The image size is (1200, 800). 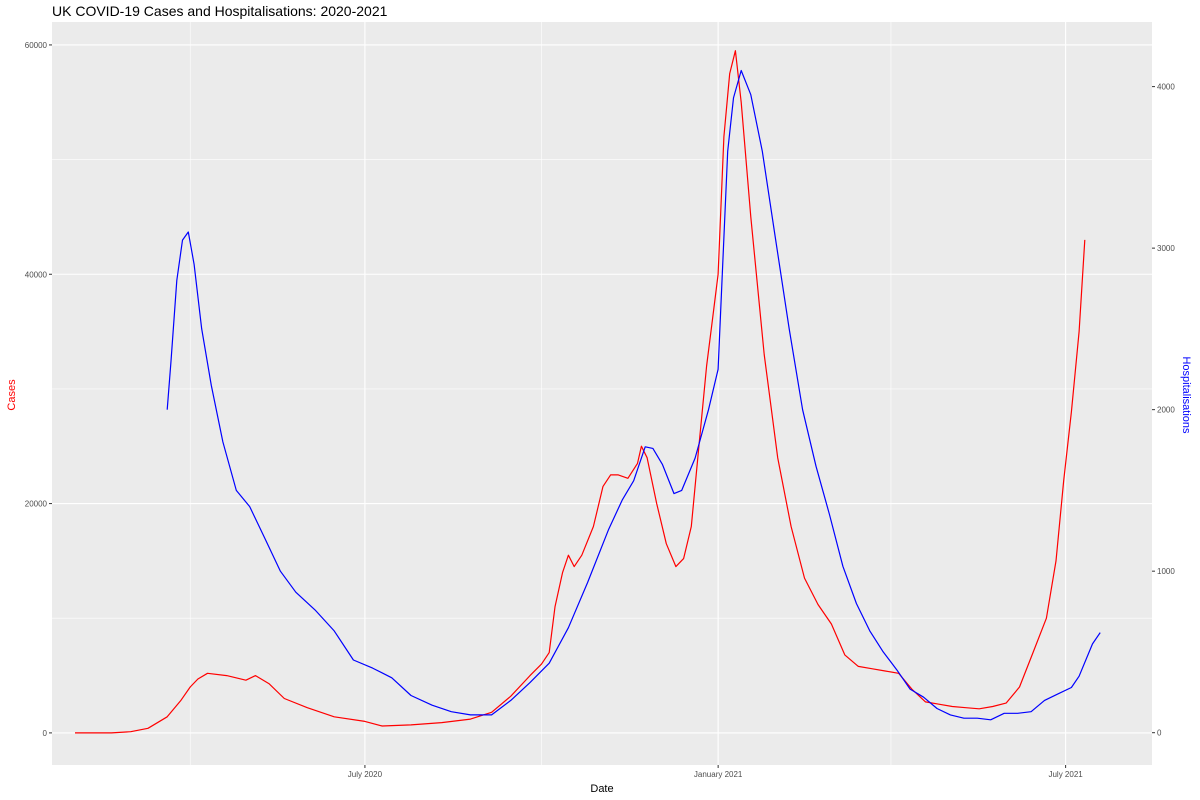 I want to click on y-left-tick-label: 60000, so click(x=36, y=45).